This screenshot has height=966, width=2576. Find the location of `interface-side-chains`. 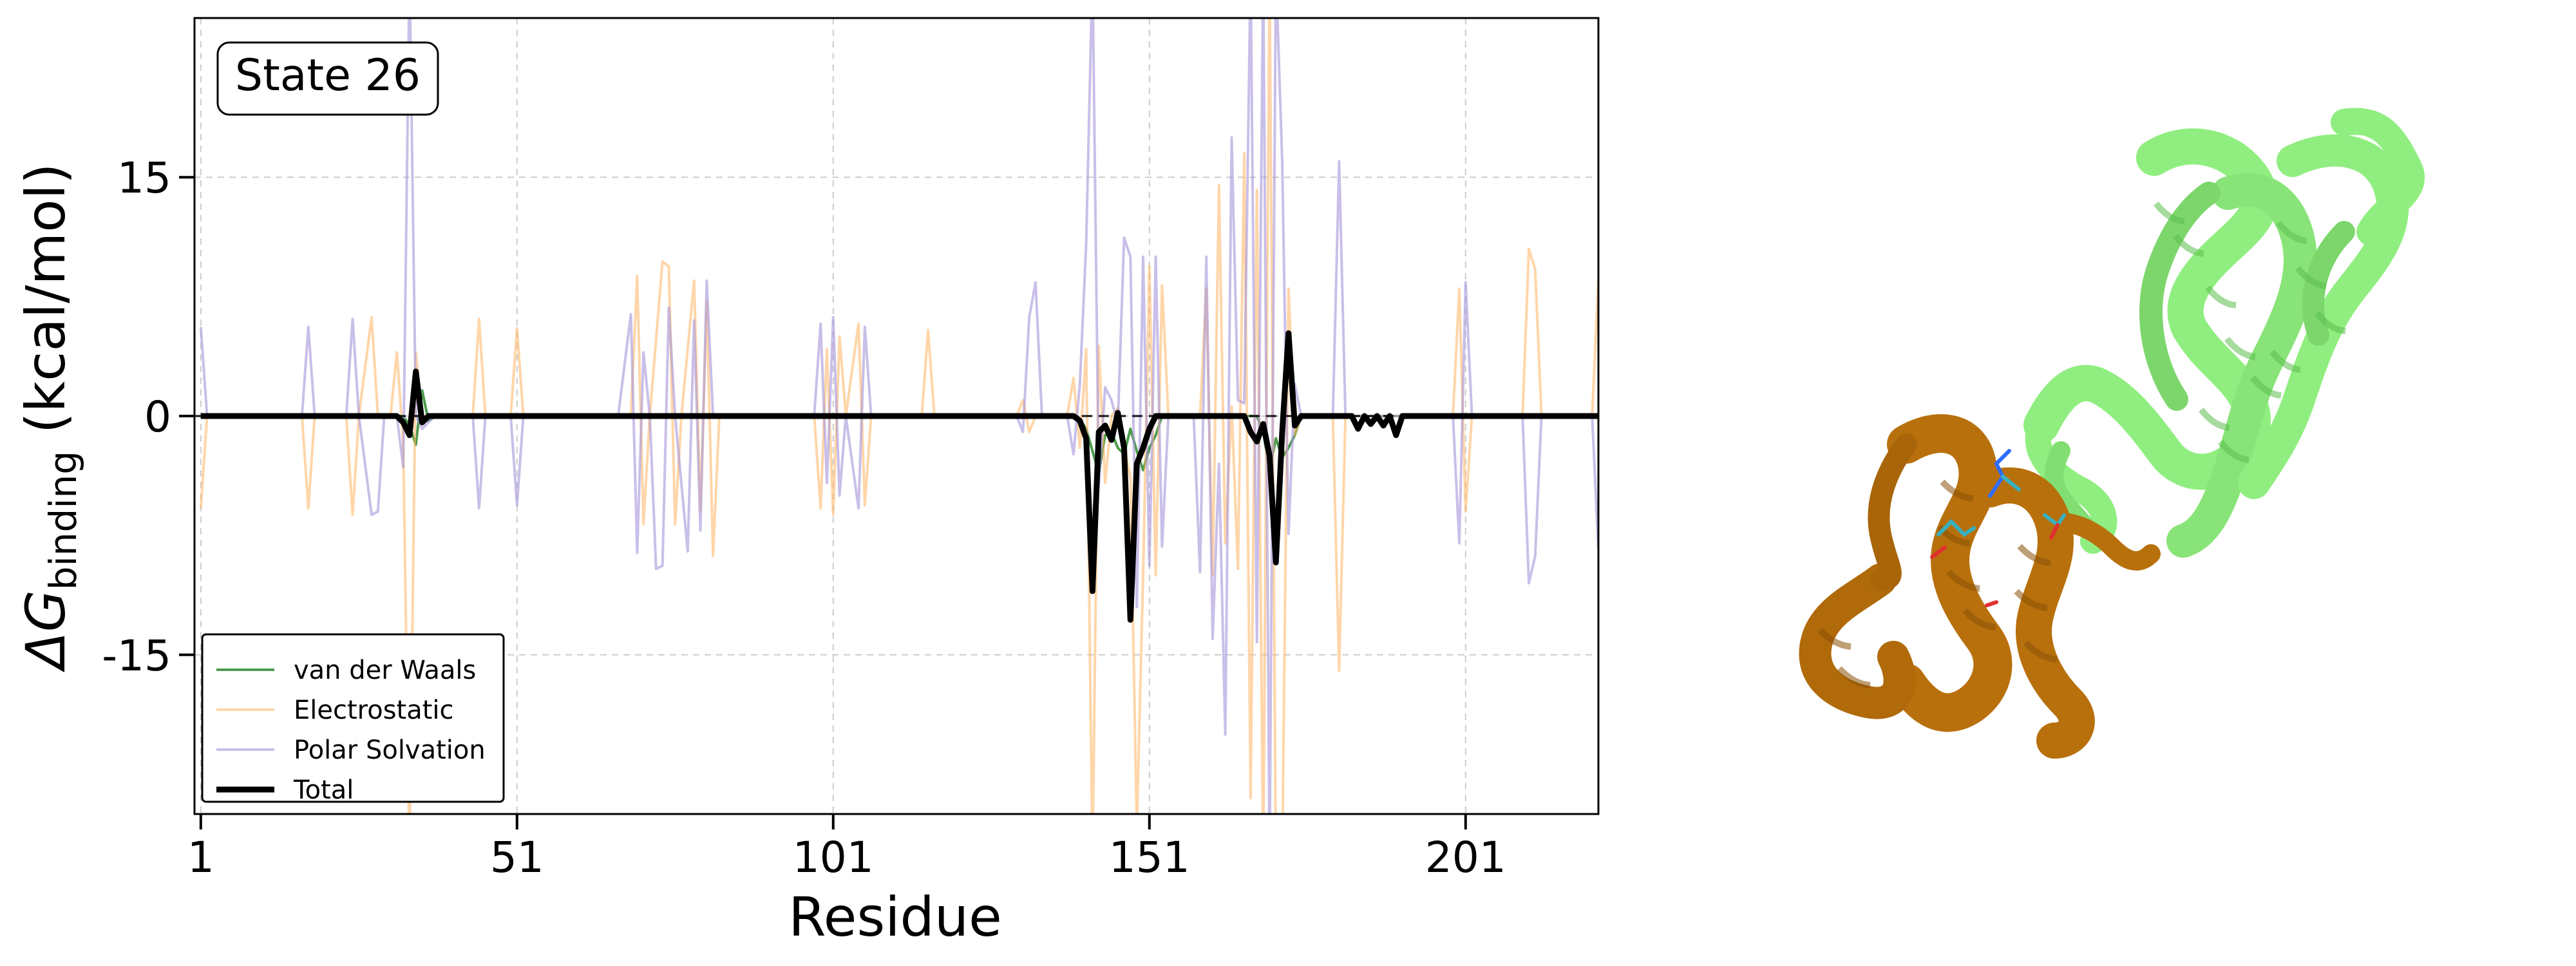

interface-side-chains is located at coordinates (1998, 528).